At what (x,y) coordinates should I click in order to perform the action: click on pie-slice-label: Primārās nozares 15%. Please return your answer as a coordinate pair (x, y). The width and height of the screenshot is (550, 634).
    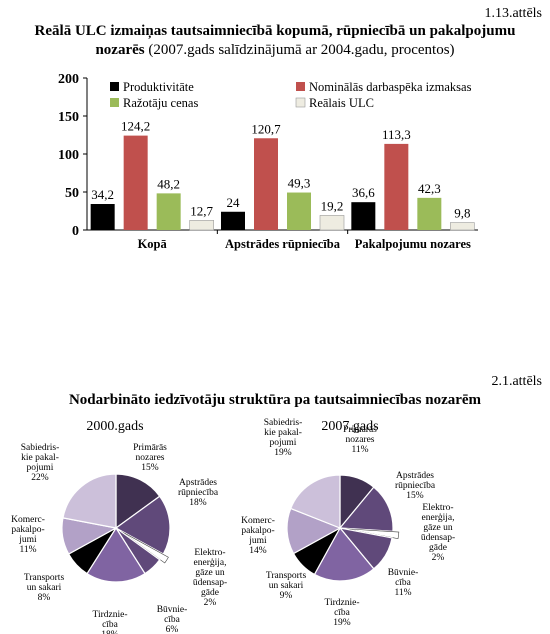
    Looking at the image, I should click on (150, 458).